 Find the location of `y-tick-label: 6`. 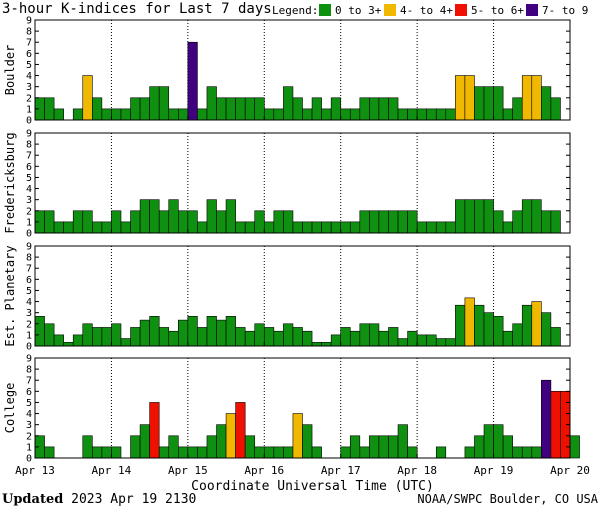

y-tick-label: 6 is located at coordinates (29, 167).